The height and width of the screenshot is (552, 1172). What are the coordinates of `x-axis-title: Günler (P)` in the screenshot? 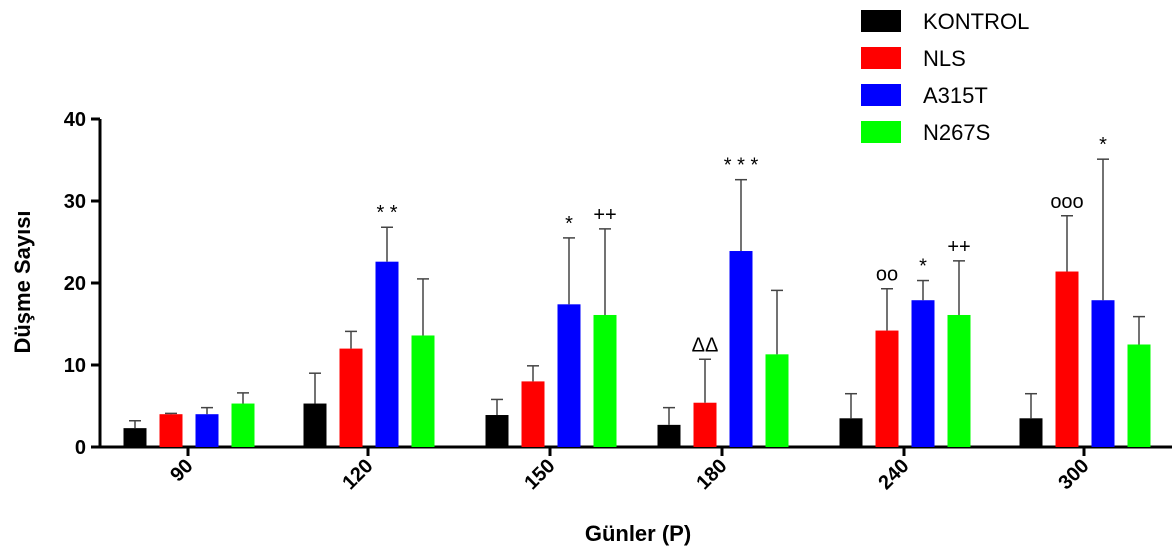 It's located at (638, 533).